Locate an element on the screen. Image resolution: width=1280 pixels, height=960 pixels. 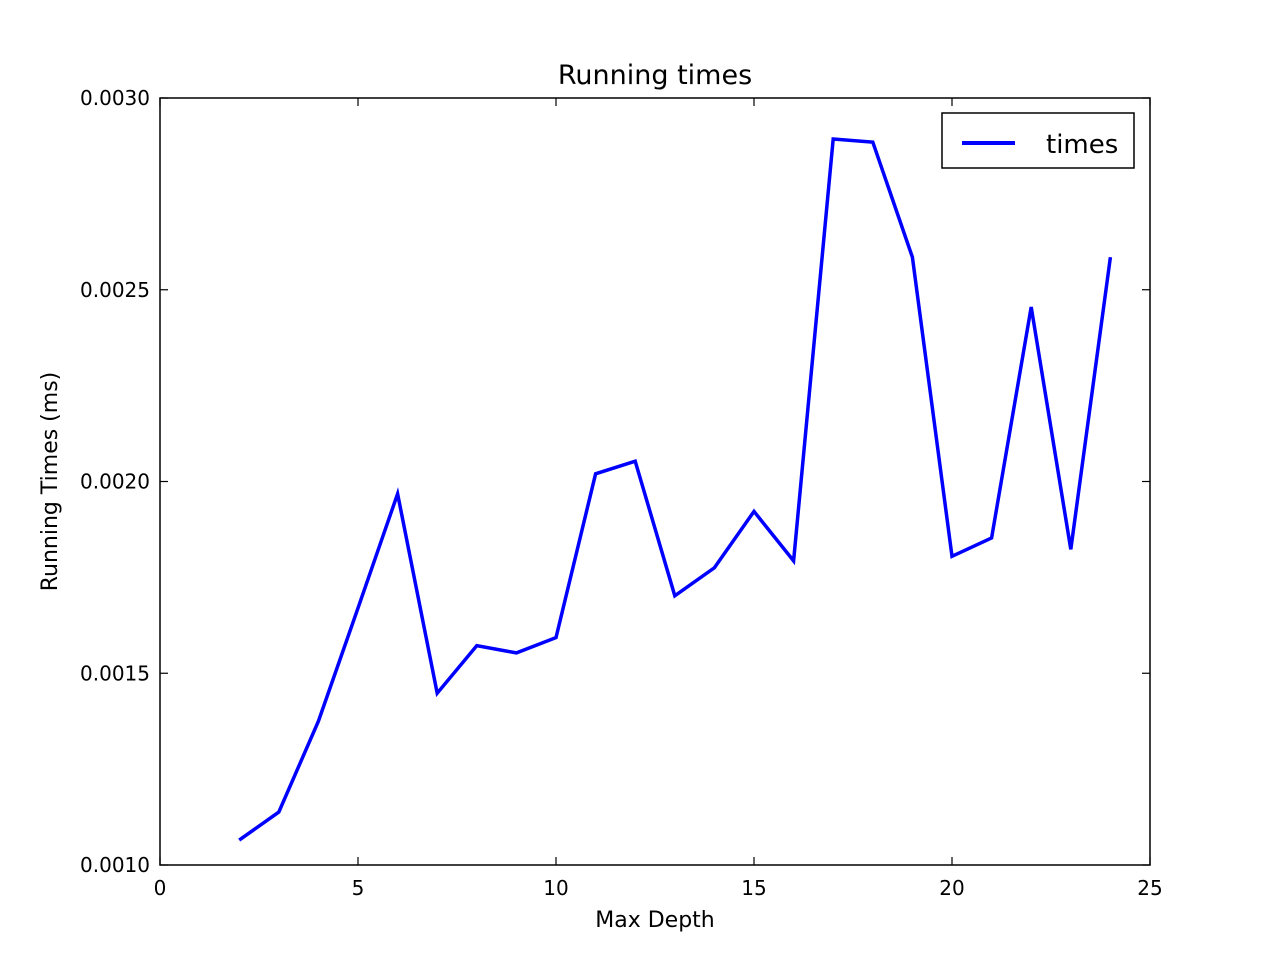
x-tick-label: 0 is located at coordinates (160, 888).